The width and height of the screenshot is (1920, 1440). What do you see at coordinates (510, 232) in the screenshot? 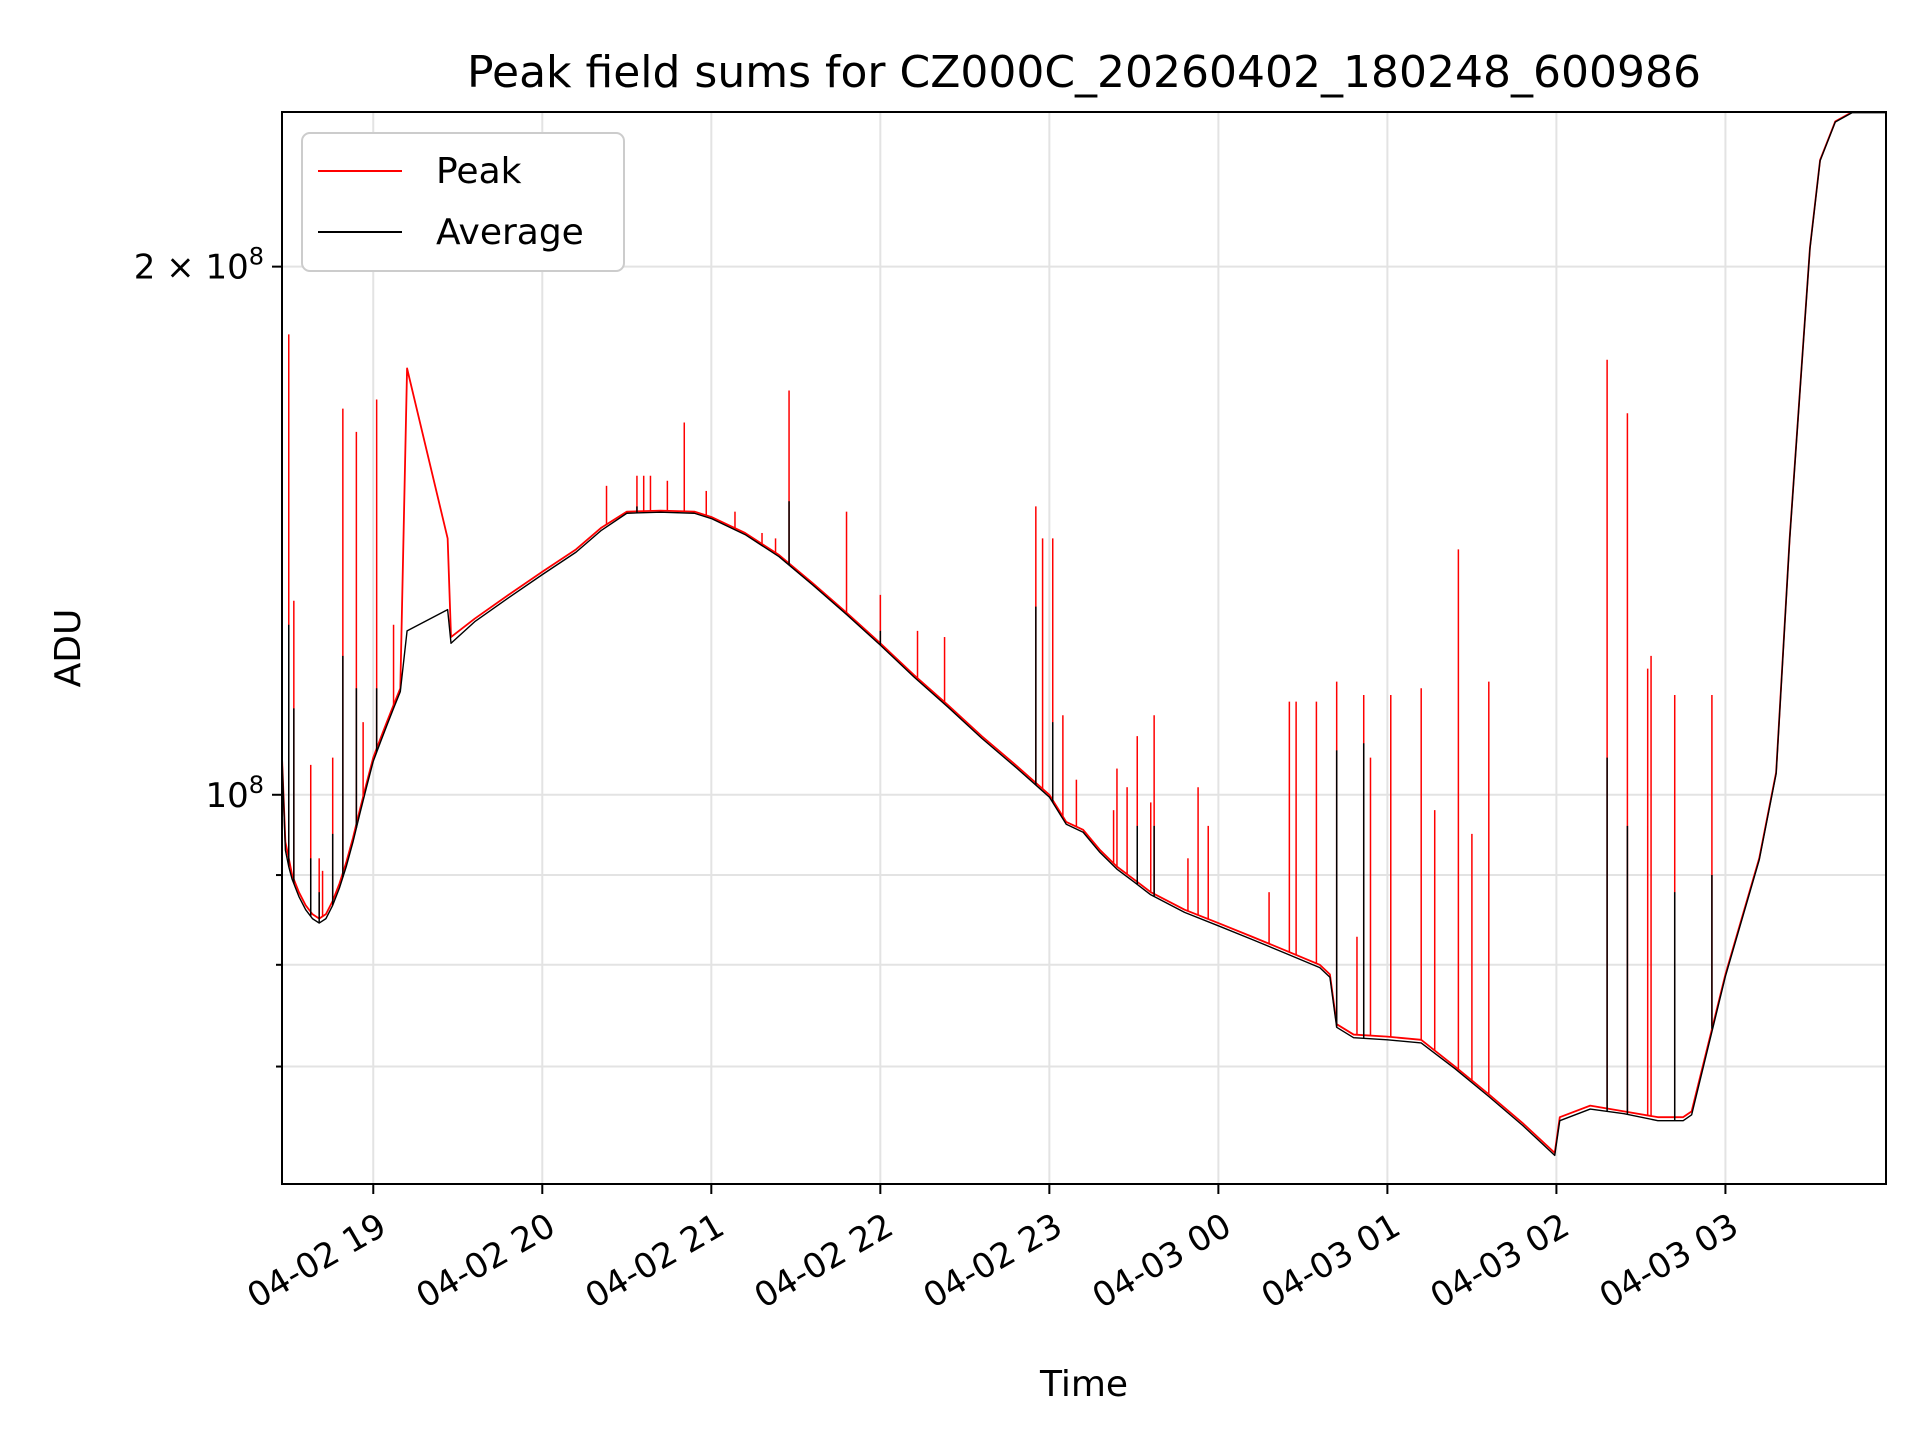
I see `legend-average-label: Average` at bounding box center [510, 232].